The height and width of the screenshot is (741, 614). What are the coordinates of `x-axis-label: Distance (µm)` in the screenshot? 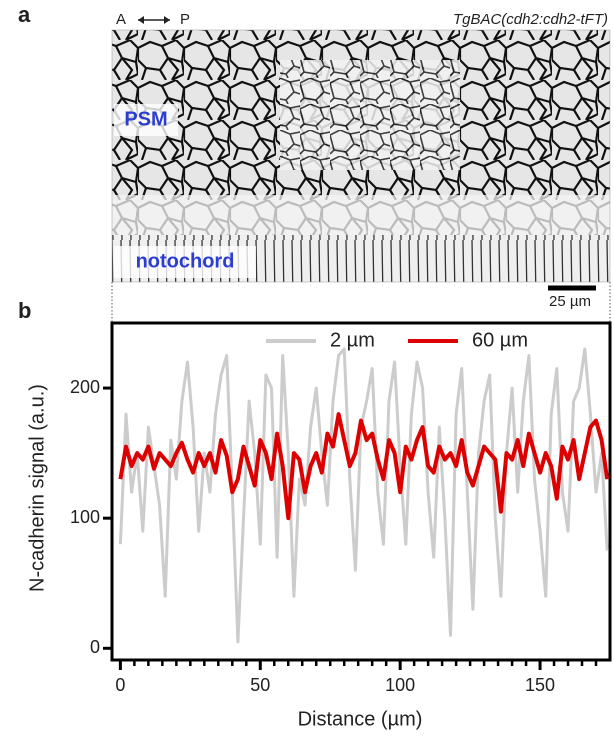 It's located at (360, 719).